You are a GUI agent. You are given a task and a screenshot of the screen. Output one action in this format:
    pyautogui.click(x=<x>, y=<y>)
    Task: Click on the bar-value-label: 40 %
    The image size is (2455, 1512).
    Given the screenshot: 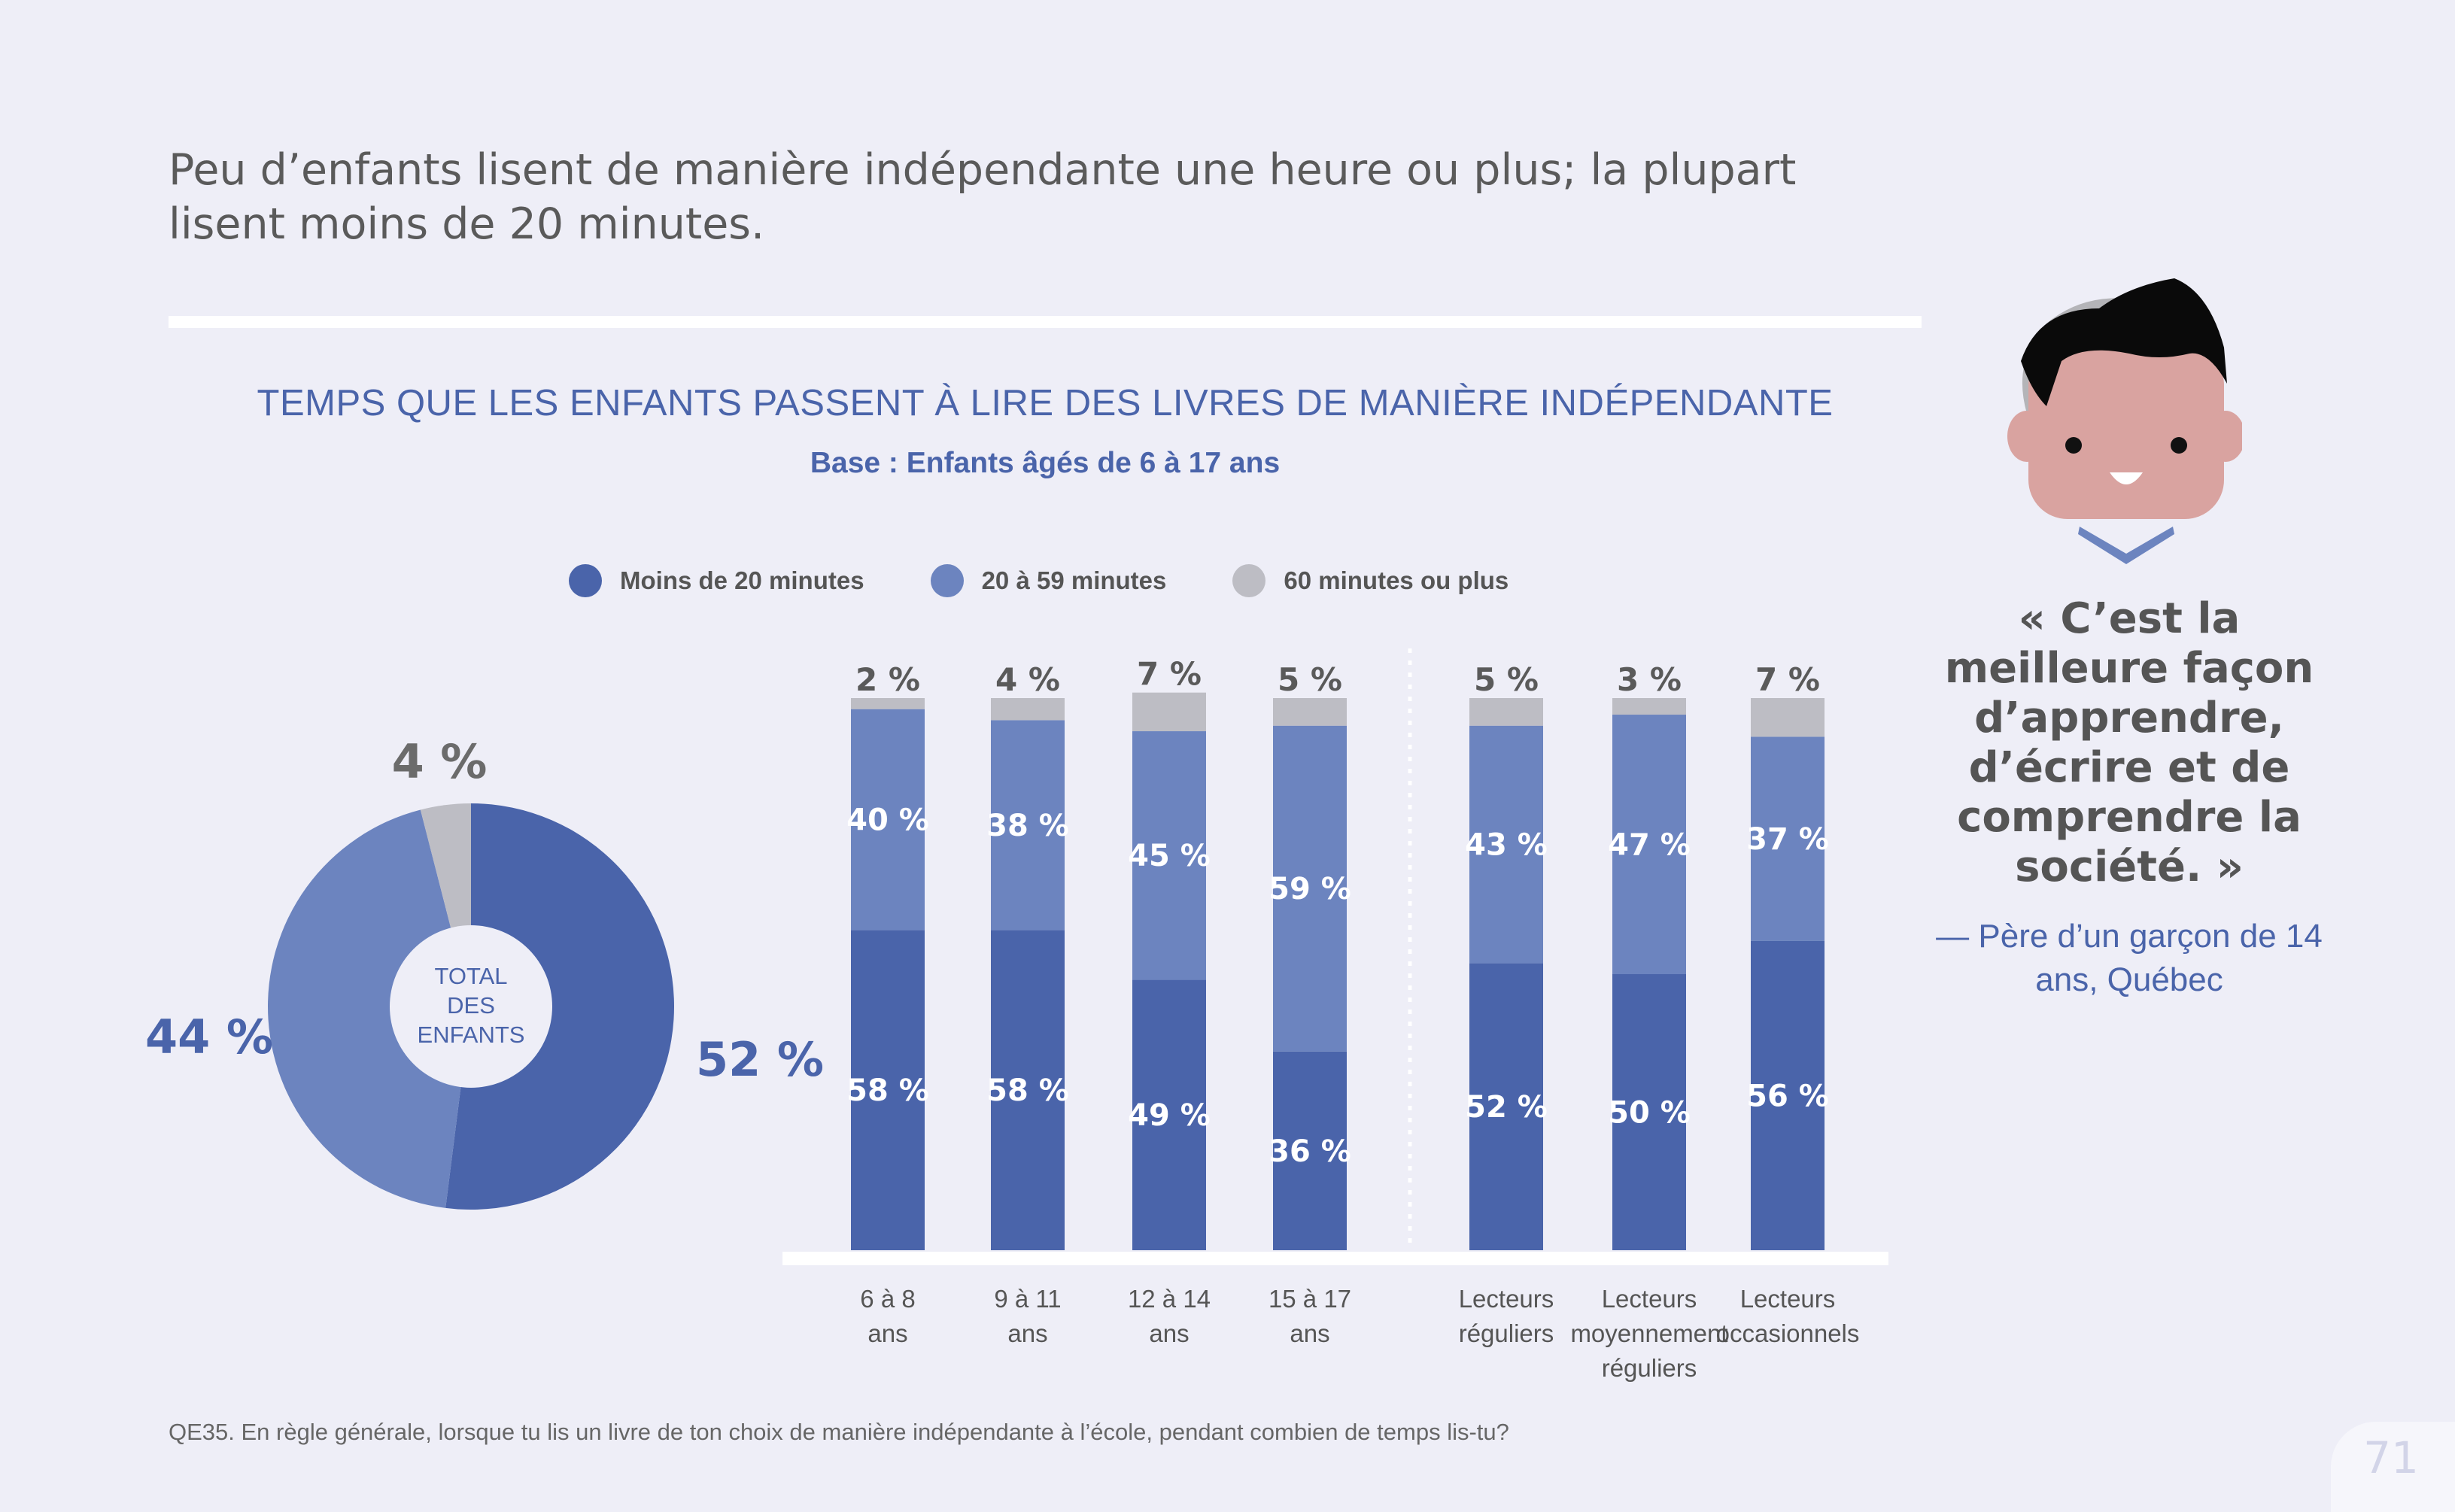 What is the action you would take?
    pyautogui.click(x=887, y=820)
    